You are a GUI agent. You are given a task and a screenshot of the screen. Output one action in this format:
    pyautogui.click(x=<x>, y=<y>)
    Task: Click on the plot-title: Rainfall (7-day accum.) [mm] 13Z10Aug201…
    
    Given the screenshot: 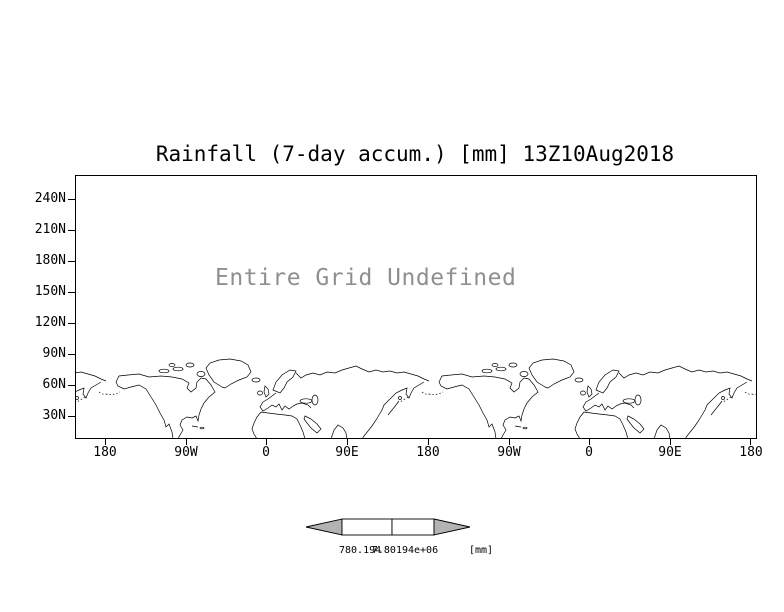 What is the action you would take?
    pyautogui.click(x=415, y=154)
    